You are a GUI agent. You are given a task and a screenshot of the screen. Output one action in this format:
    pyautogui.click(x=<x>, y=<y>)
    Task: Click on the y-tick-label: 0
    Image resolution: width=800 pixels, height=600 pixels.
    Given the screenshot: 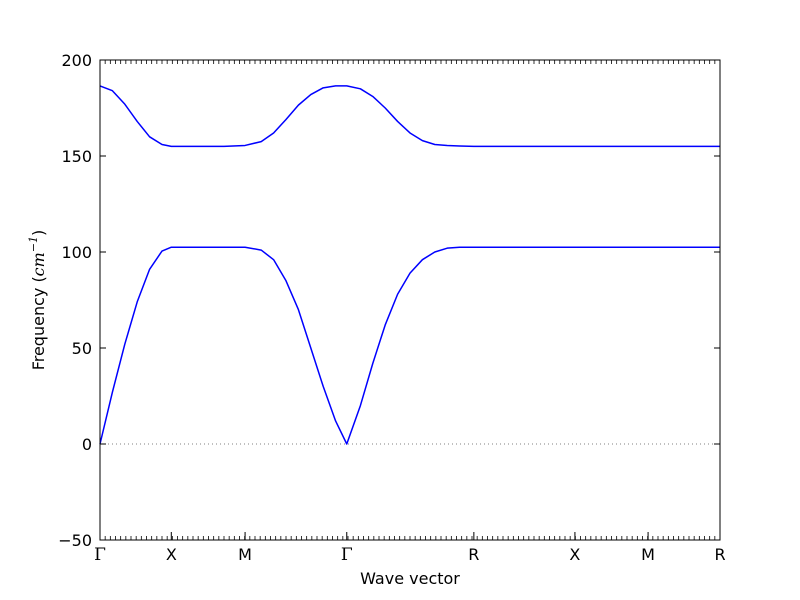 What is the action you would take?
    pyautogui.click(x=87, y=444)
    